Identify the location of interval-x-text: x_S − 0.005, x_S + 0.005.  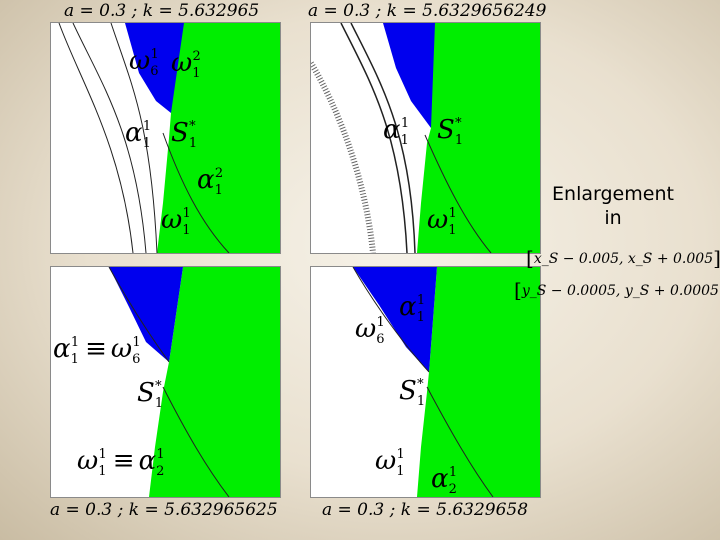
(623, 259).